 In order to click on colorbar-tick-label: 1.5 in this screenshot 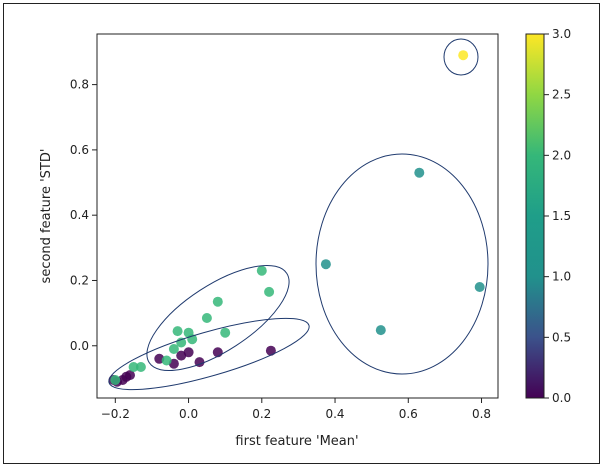, I will do `click(561, 216)`.